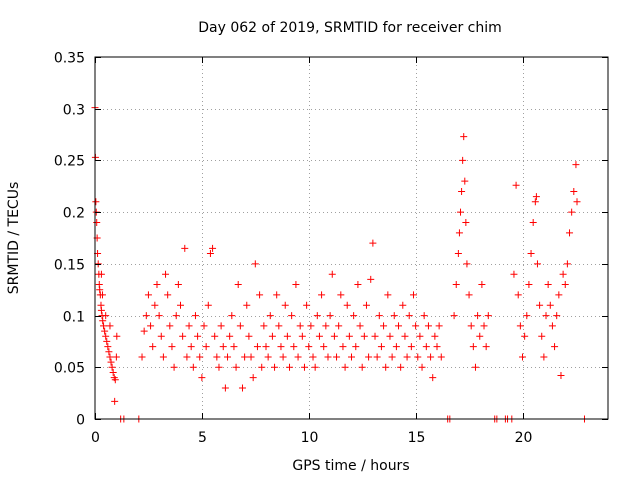  Describe the element at coordinates (310, 438) in the screenshot. I see `x-tick-label: 10` at that location.